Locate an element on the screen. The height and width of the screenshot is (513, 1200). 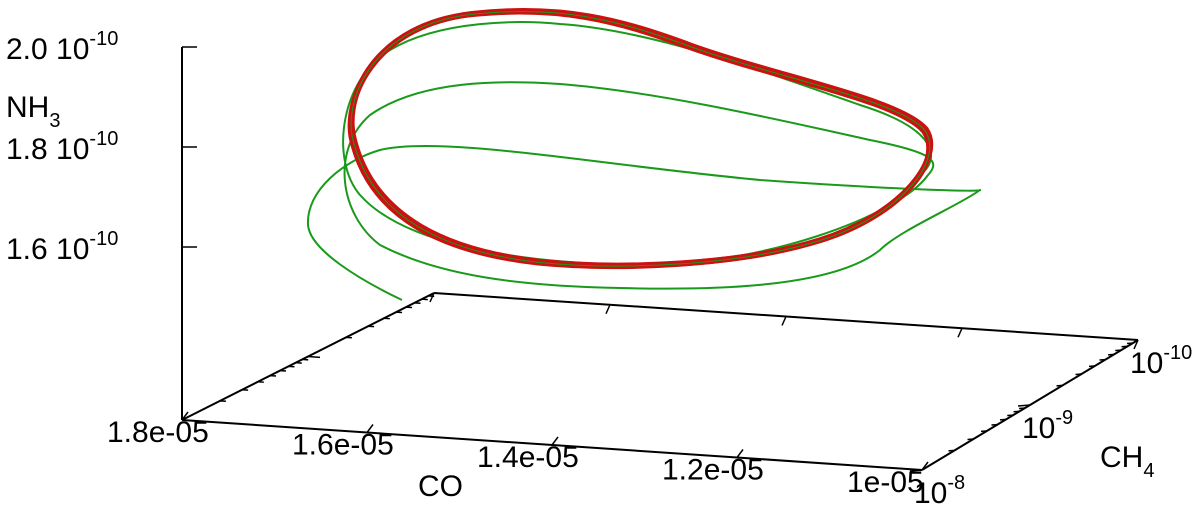
nh3-tick-label: 2.0 10-10 is located at coordinates (62, 47).